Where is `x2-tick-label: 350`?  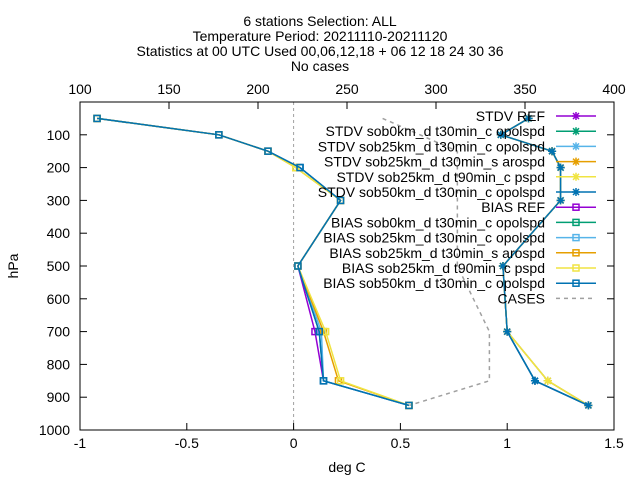 x2-tick-label: 350 is located at coordinates (525, 89).